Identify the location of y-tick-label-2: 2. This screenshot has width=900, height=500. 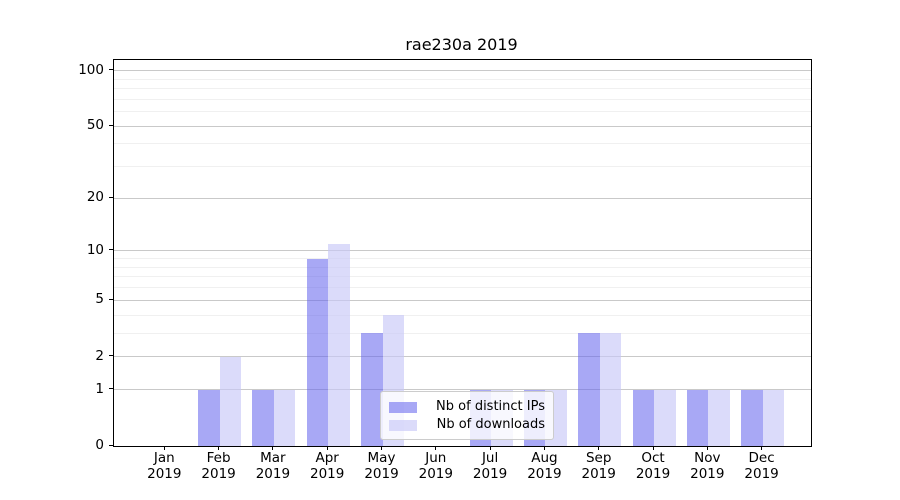
(99, 355).